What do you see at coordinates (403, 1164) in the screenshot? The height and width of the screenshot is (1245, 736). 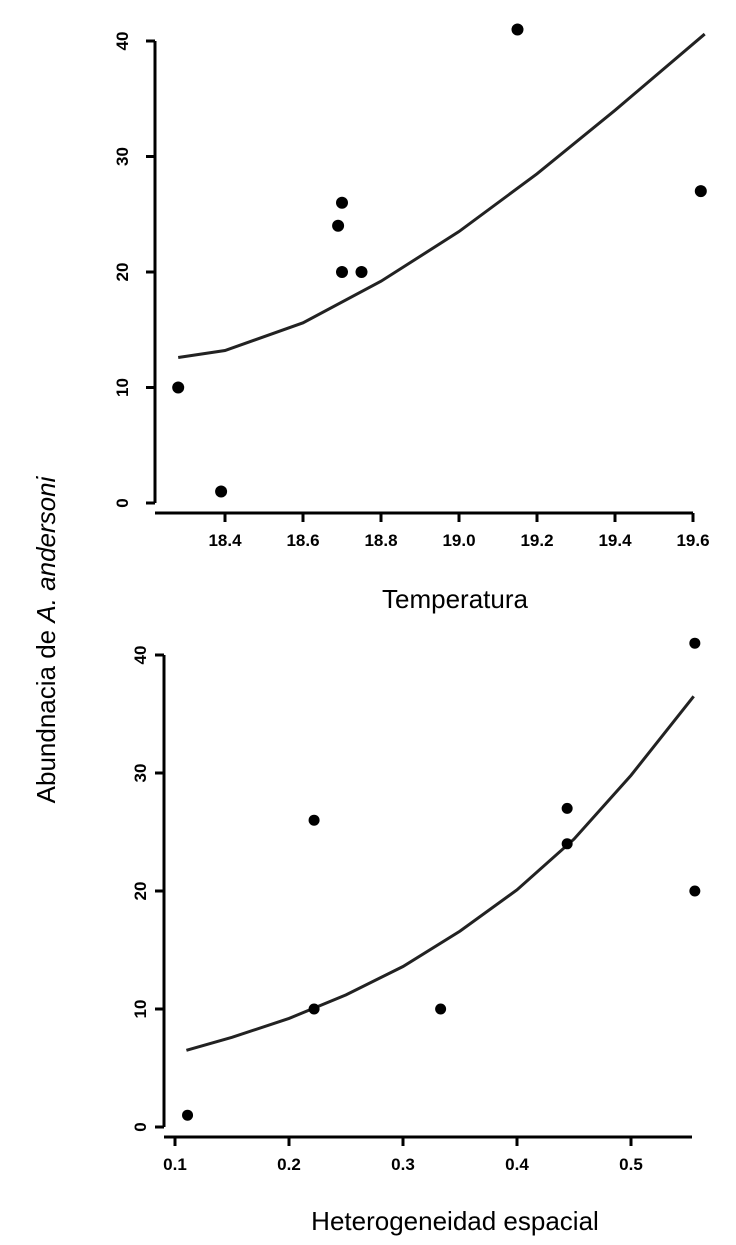 I see `x-tick-label: 0.3` at bounding box center [403, 1164].